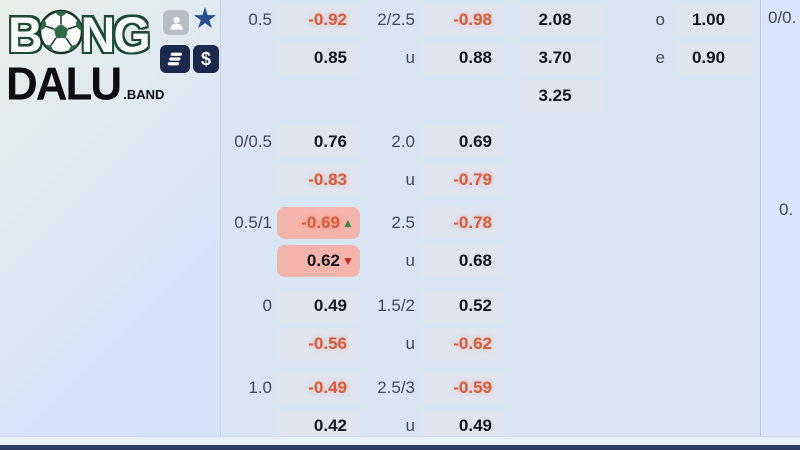 The image size is (800, 450). I want to click on ah-odds-cell-changed: -0.69 ▲, so click(318, 223).